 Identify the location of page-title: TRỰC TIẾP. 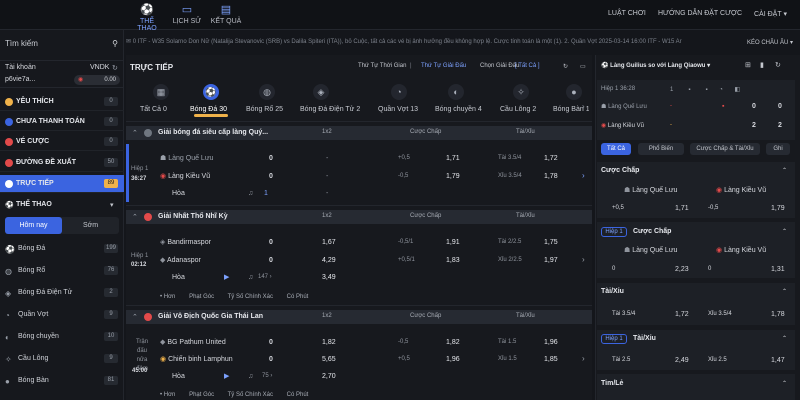
(152, 67).